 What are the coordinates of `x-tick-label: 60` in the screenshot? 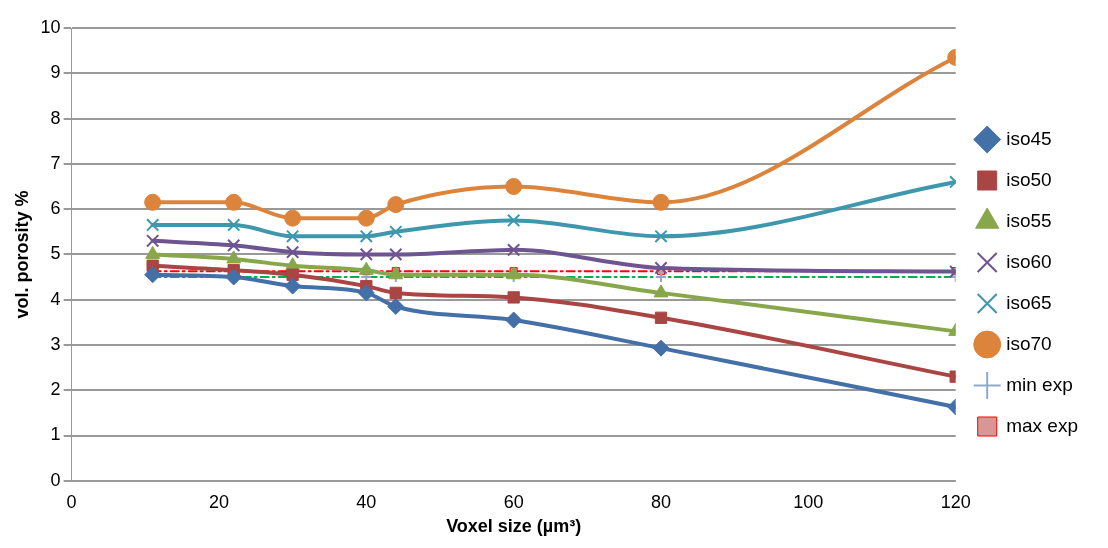 It's located at (513, 501).